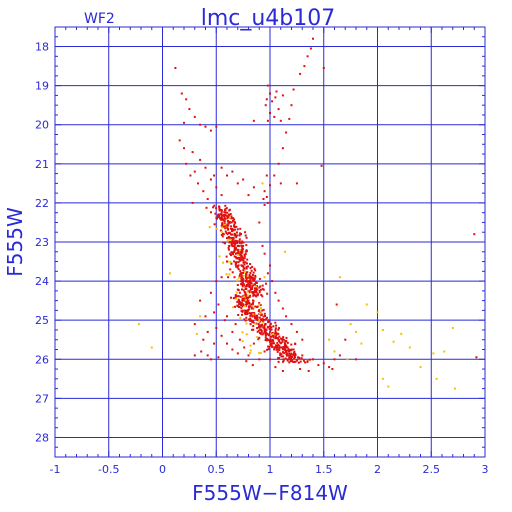 The width and height of the screenshot is (512, 512). I want to click on x-tick-label: 2.5, so click(432, 469).